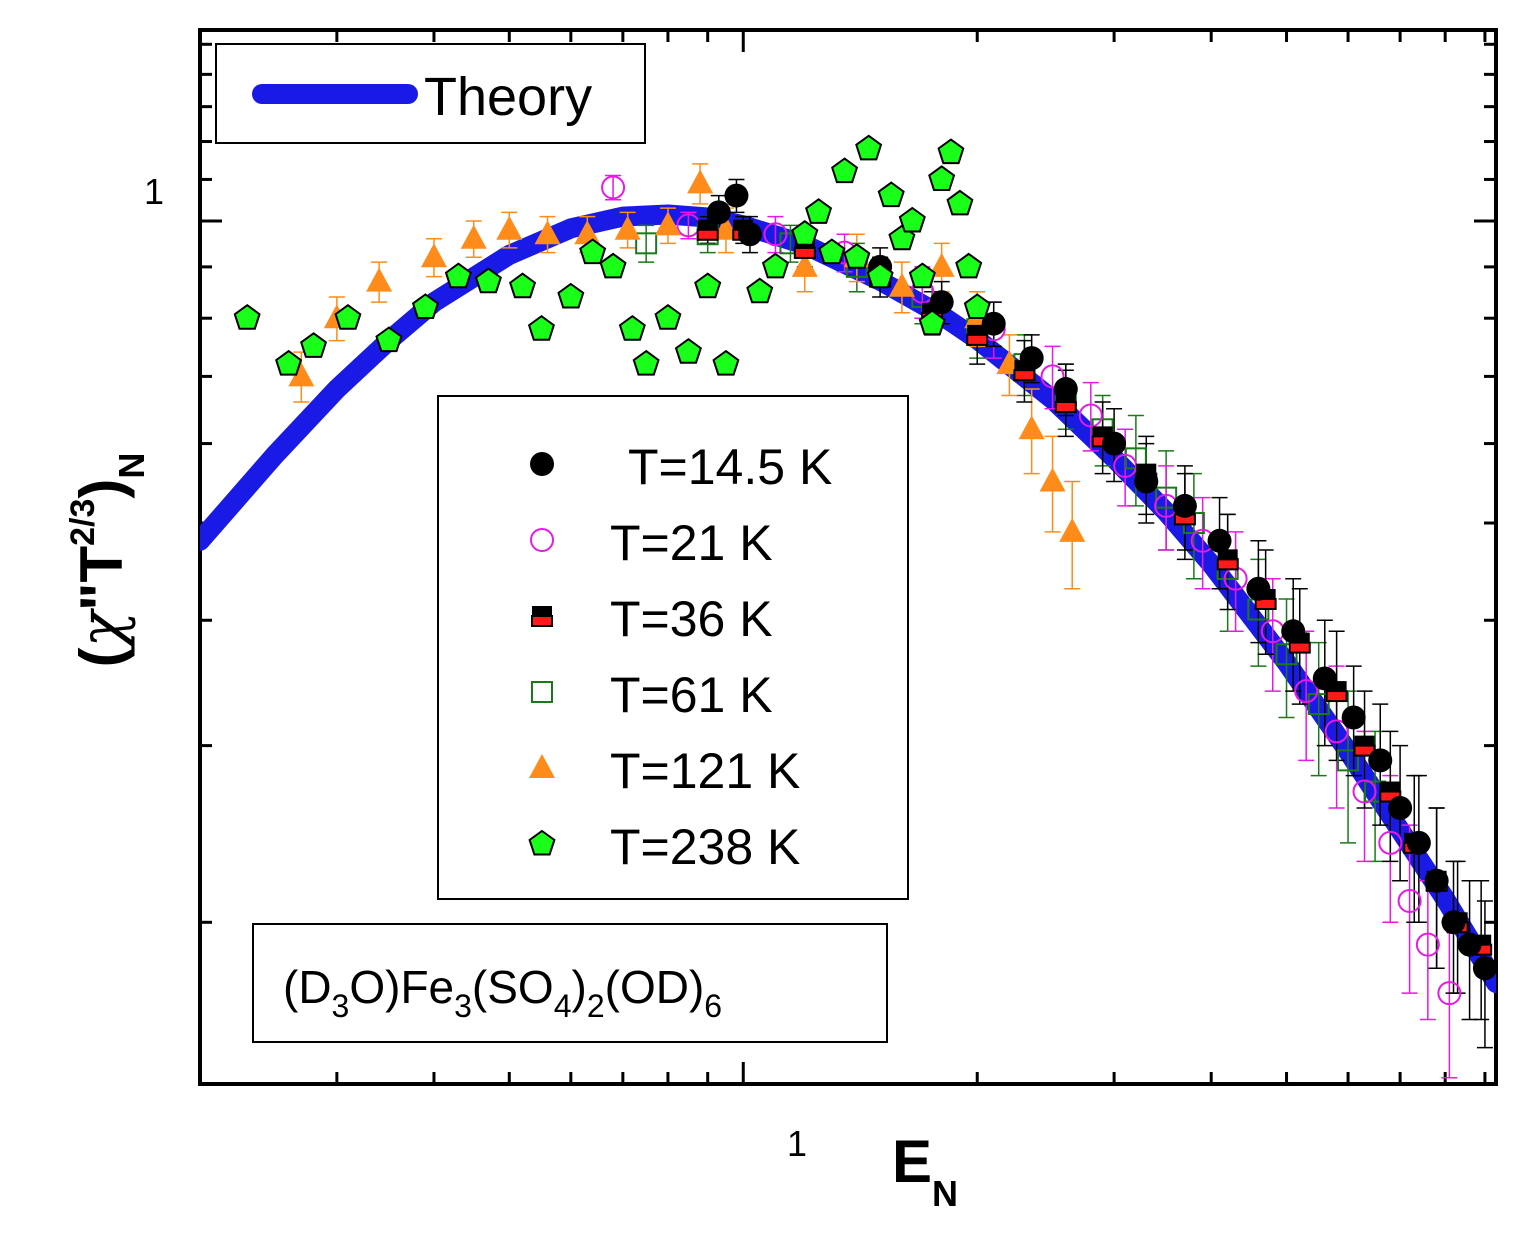 This screenshot has width=1519, height=1235. I want to click on theory-legend: Theory, so click(430, 93).